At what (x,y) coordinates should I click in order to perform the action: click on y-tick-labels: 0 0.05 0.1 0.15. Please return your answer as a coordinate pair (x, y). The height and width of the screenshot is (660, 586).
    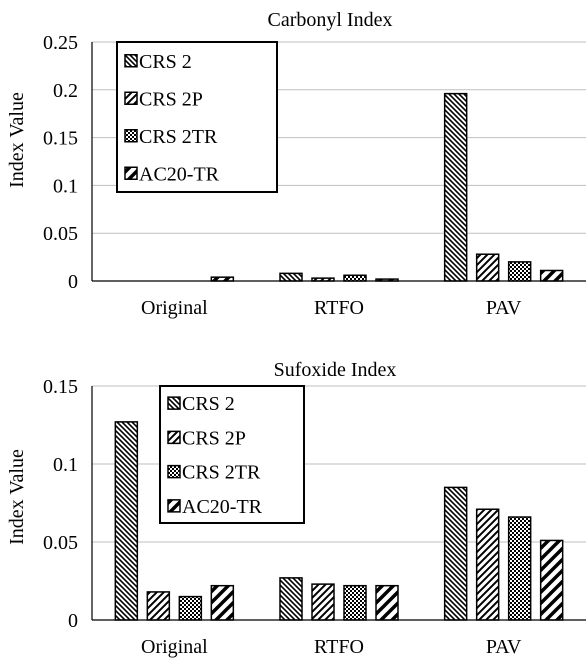
    Looking at the image, I should click on (60, 504).